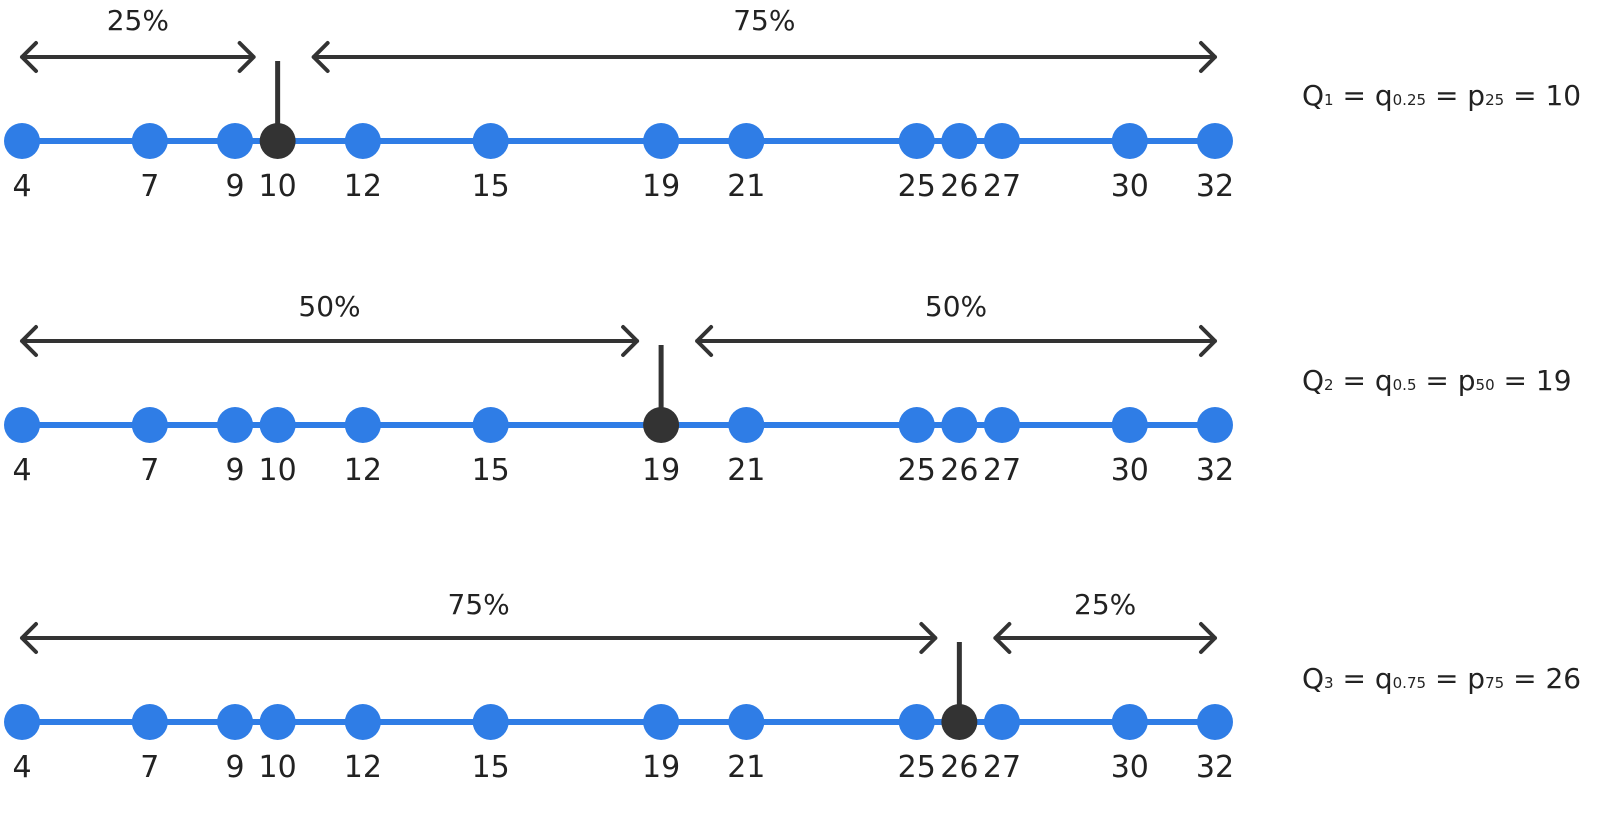  Describe the element at coordinates (138, 20) in the screenshot. I see `left-percent-label: 25%` at that location.